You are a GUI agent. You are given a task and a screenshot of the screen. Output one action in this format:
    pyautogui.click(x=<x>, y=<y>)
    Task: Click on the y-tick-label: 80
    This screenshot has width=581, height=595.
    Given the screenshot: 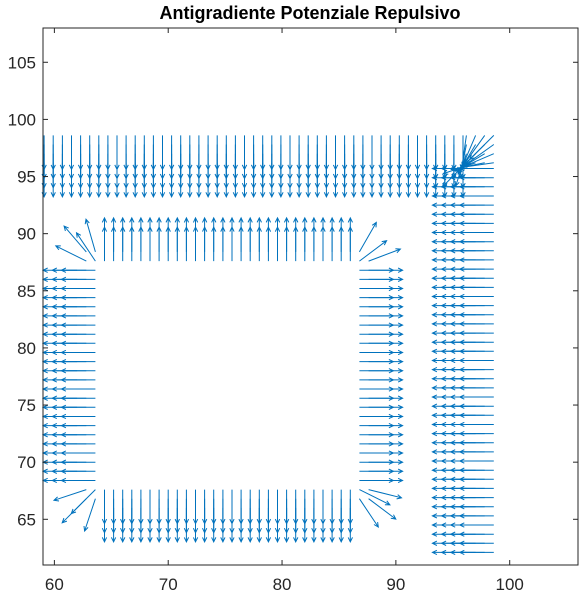 What is the action you would take?
    pyautogui.click(x=26, y=348)
    